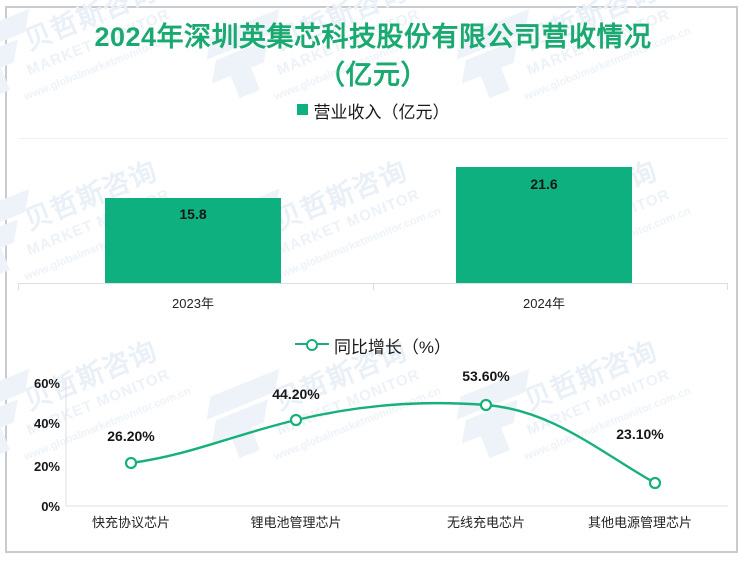 This screenshot has width=746, height=561. Describe the element at coordinates (373, 56) in the screenshot. I see `chart-title: 2024年深圳英集芯科技股份有限公司营收情况 （亿元）` at that location.